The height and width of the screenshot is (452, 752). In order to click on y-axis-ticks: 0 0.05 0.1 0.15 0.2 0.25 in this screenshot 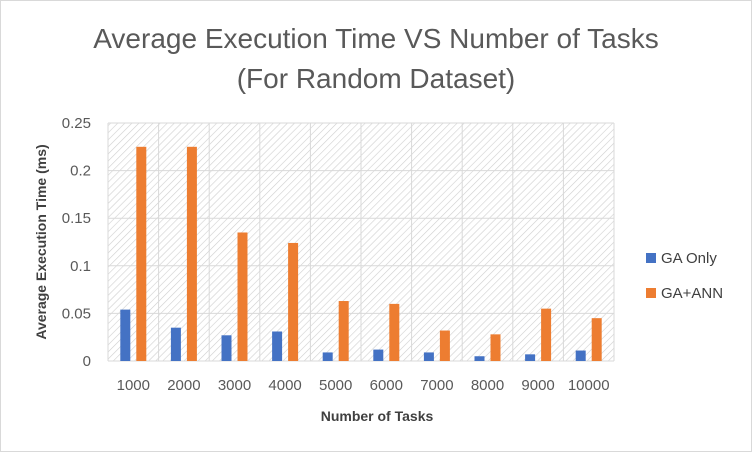, I will do `click(76, 242)`.